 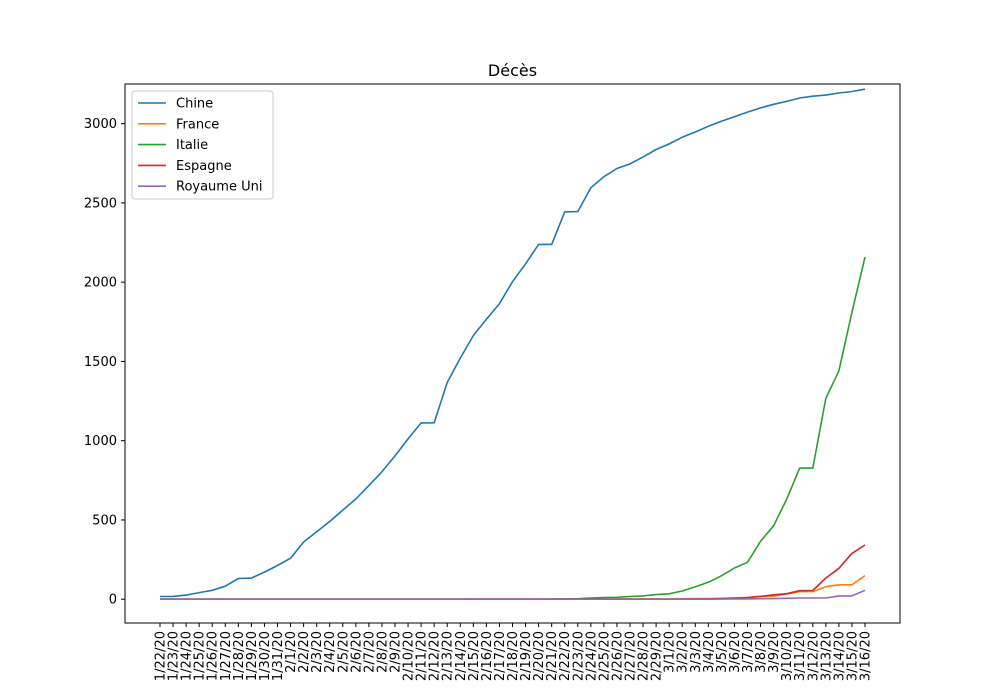 I want to click on x-tick-label: 3/16/20, so click(x=866, y=656).